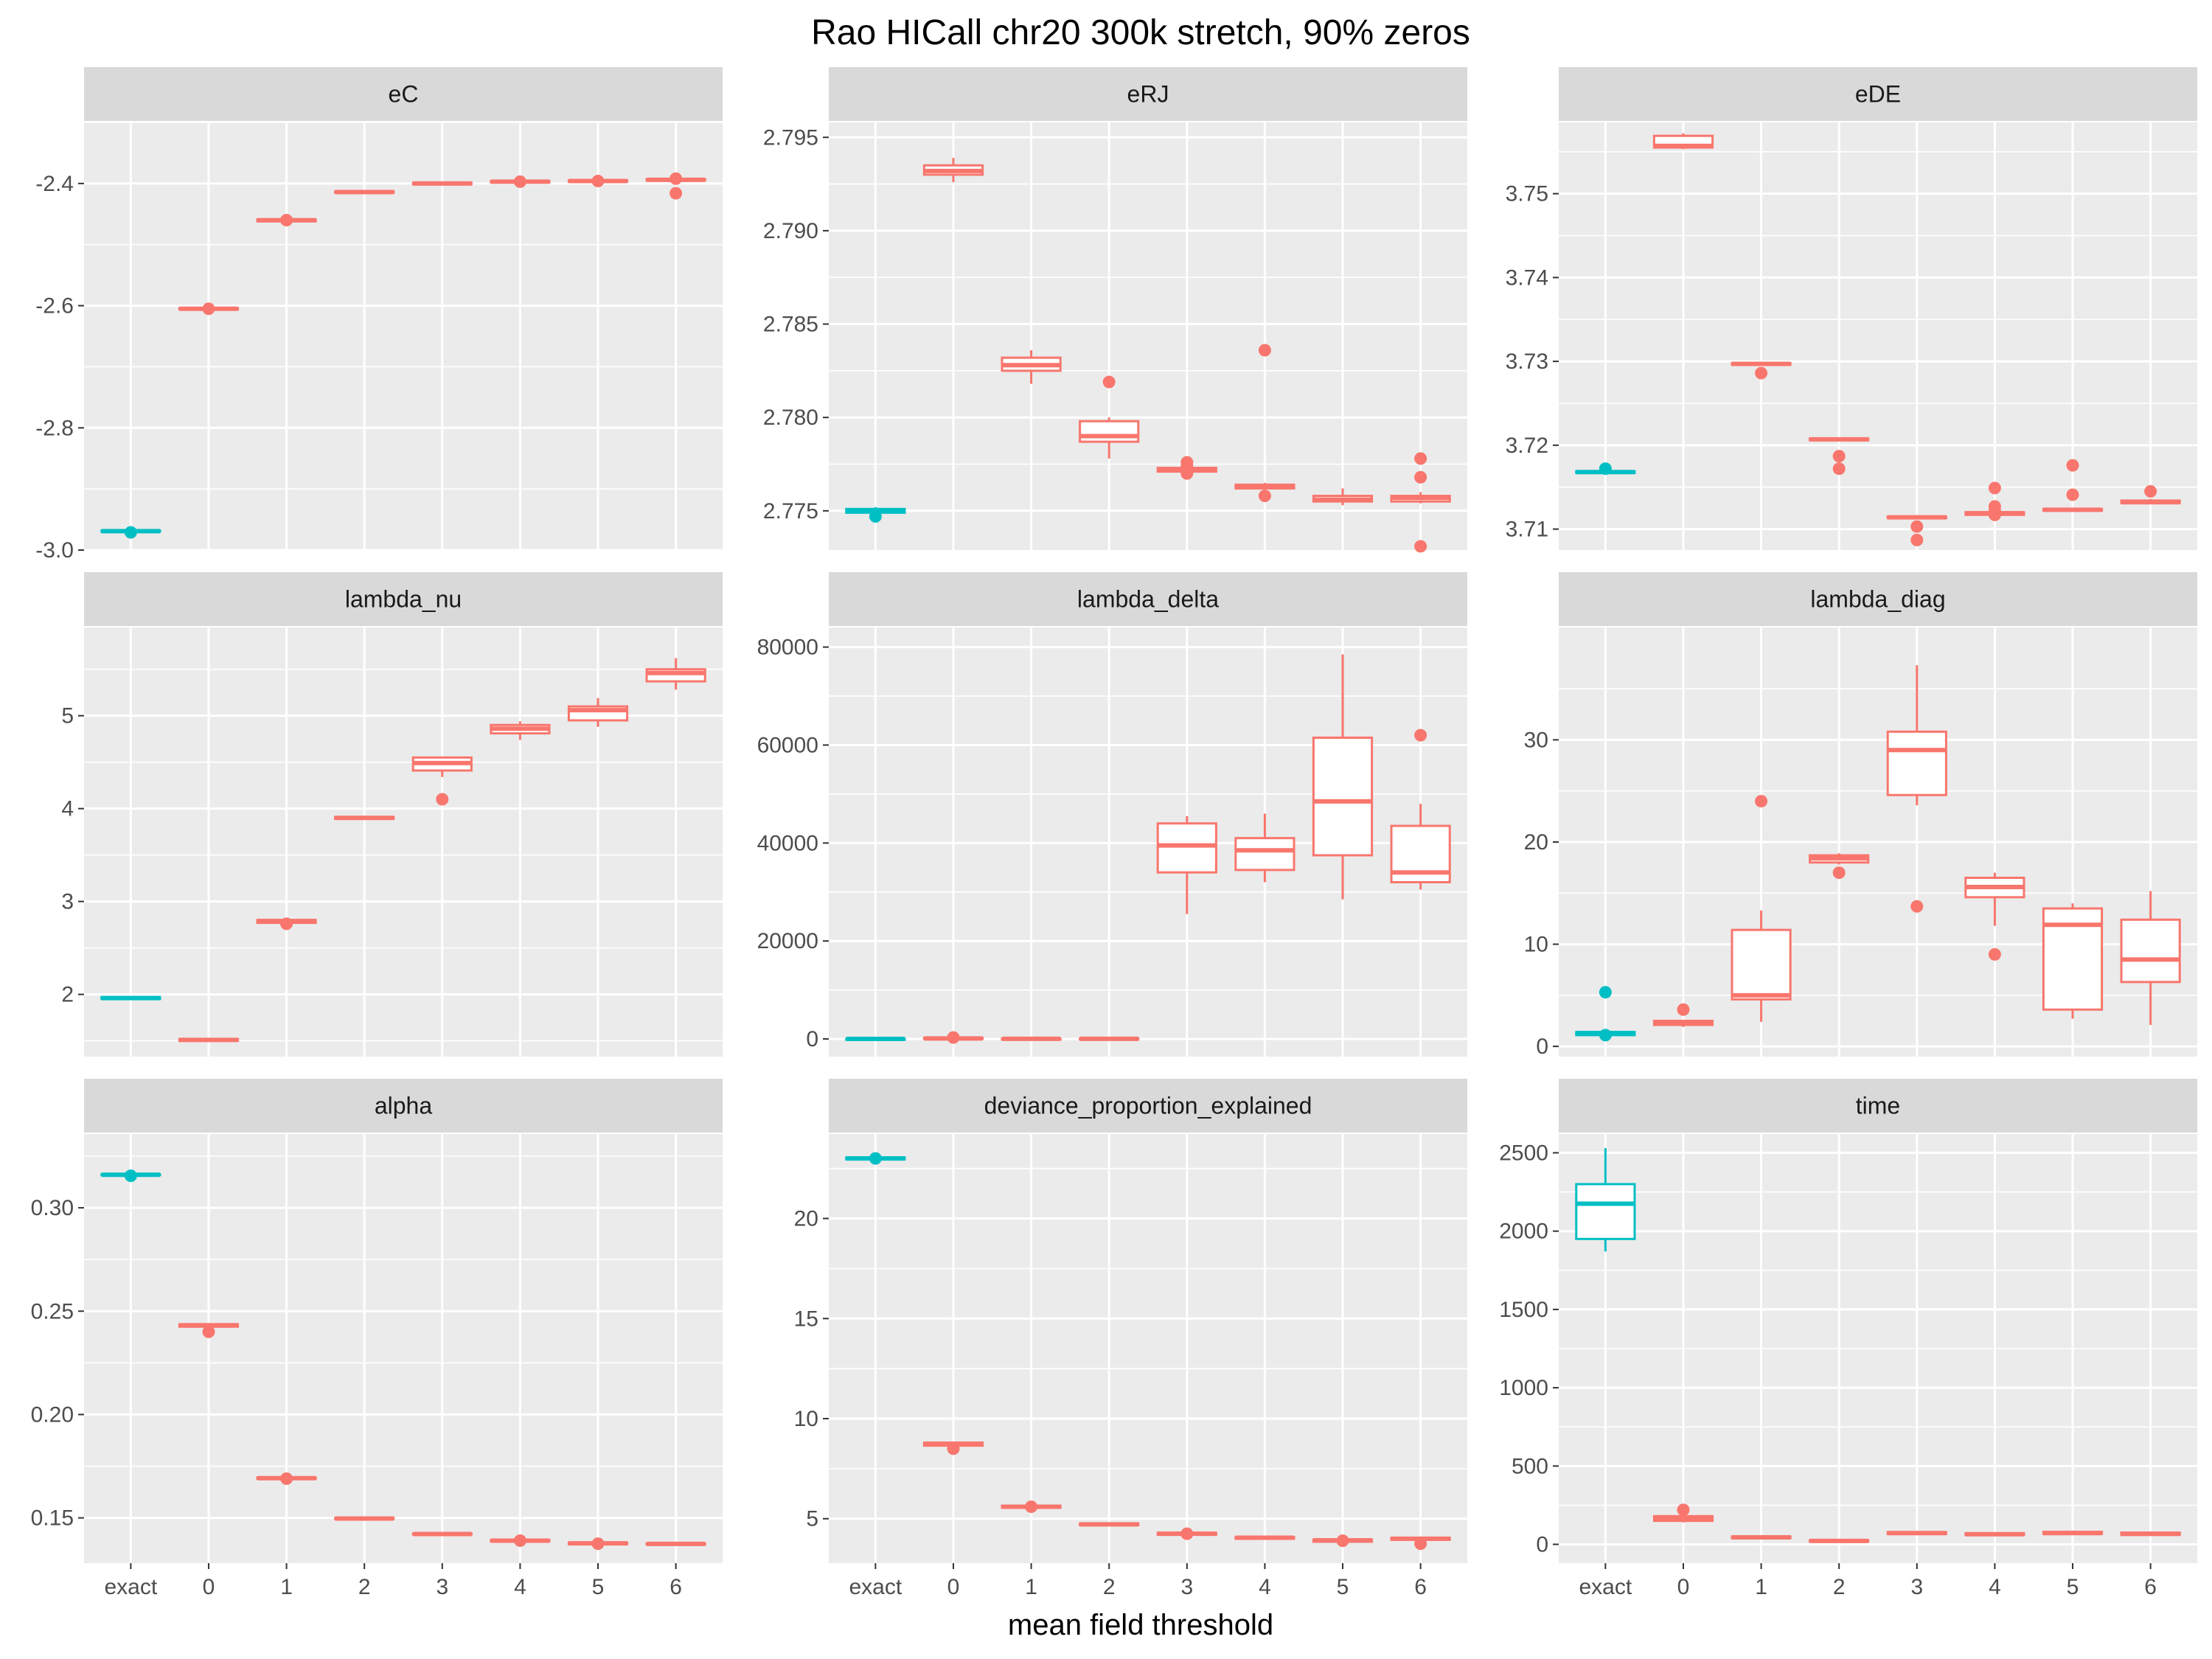  What do you see at coordinates (790, 231) in the screenshot?
I see `y-tick-label: 2.790` at bounding box center [790, 231].